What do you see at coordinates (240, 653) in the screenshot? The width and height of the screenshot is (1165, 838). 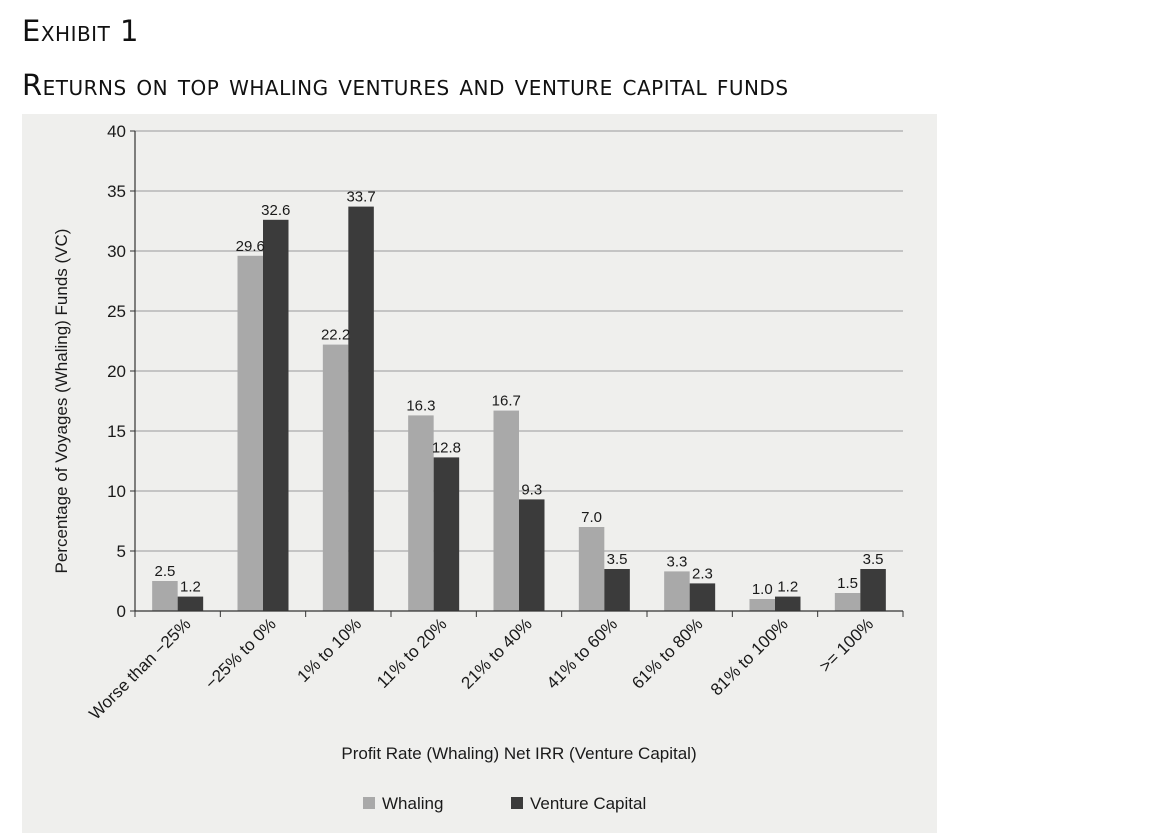 I see `x-tick-label: −25% to 0%` at bounding box center [240, 653].